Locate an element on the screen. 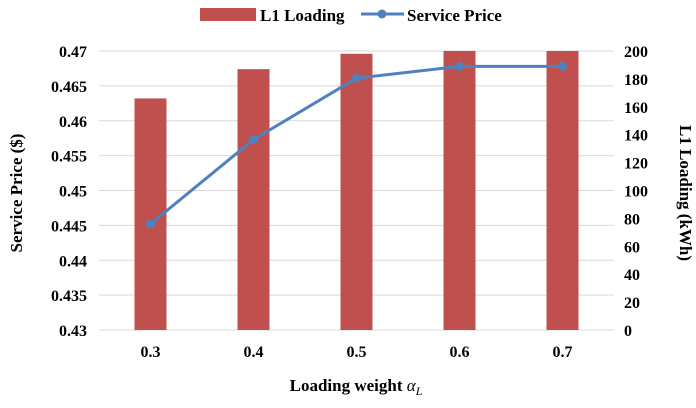 This screenshot has height=408, width=696. y-axis-left-title: Service Price ($) is located at coordinates (16, 193).